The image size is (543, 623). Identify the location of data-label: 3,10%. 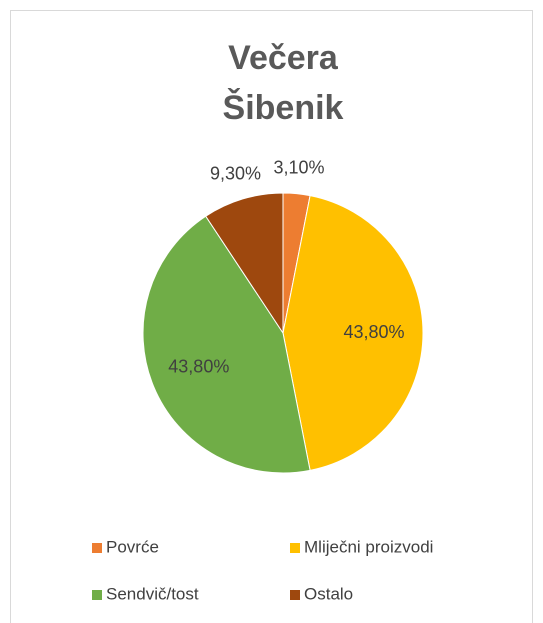
(299, 168).